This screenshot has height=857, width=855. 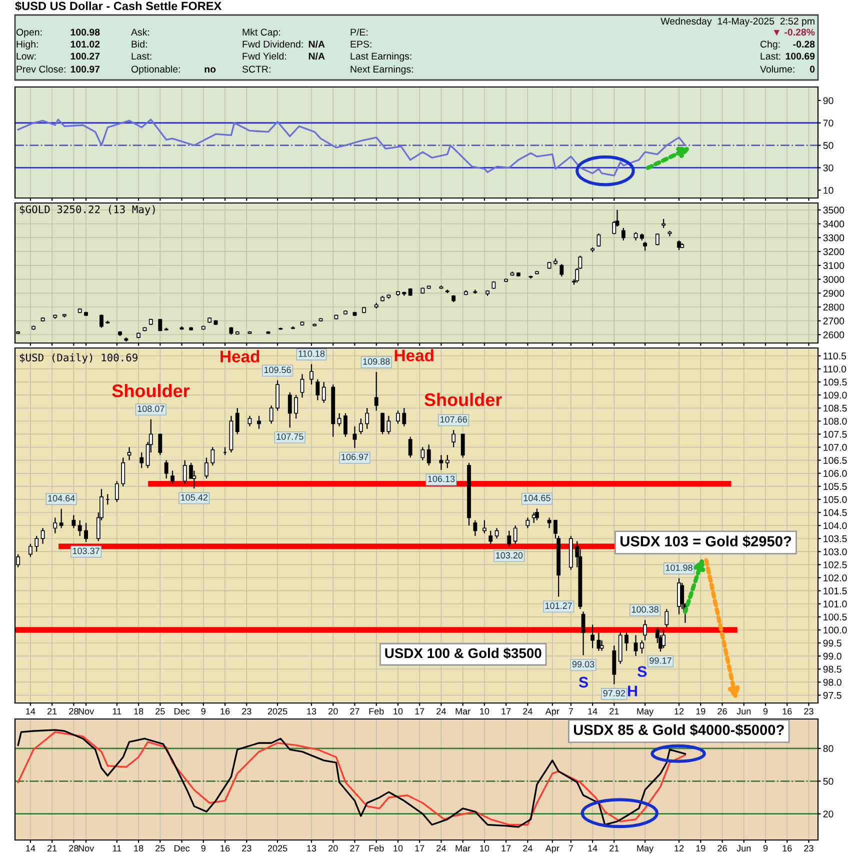 What do you see at coordinates (835, 408) in the screenshot?
I see `y-tick-label: 108.5` at bounding box center [835, 408].